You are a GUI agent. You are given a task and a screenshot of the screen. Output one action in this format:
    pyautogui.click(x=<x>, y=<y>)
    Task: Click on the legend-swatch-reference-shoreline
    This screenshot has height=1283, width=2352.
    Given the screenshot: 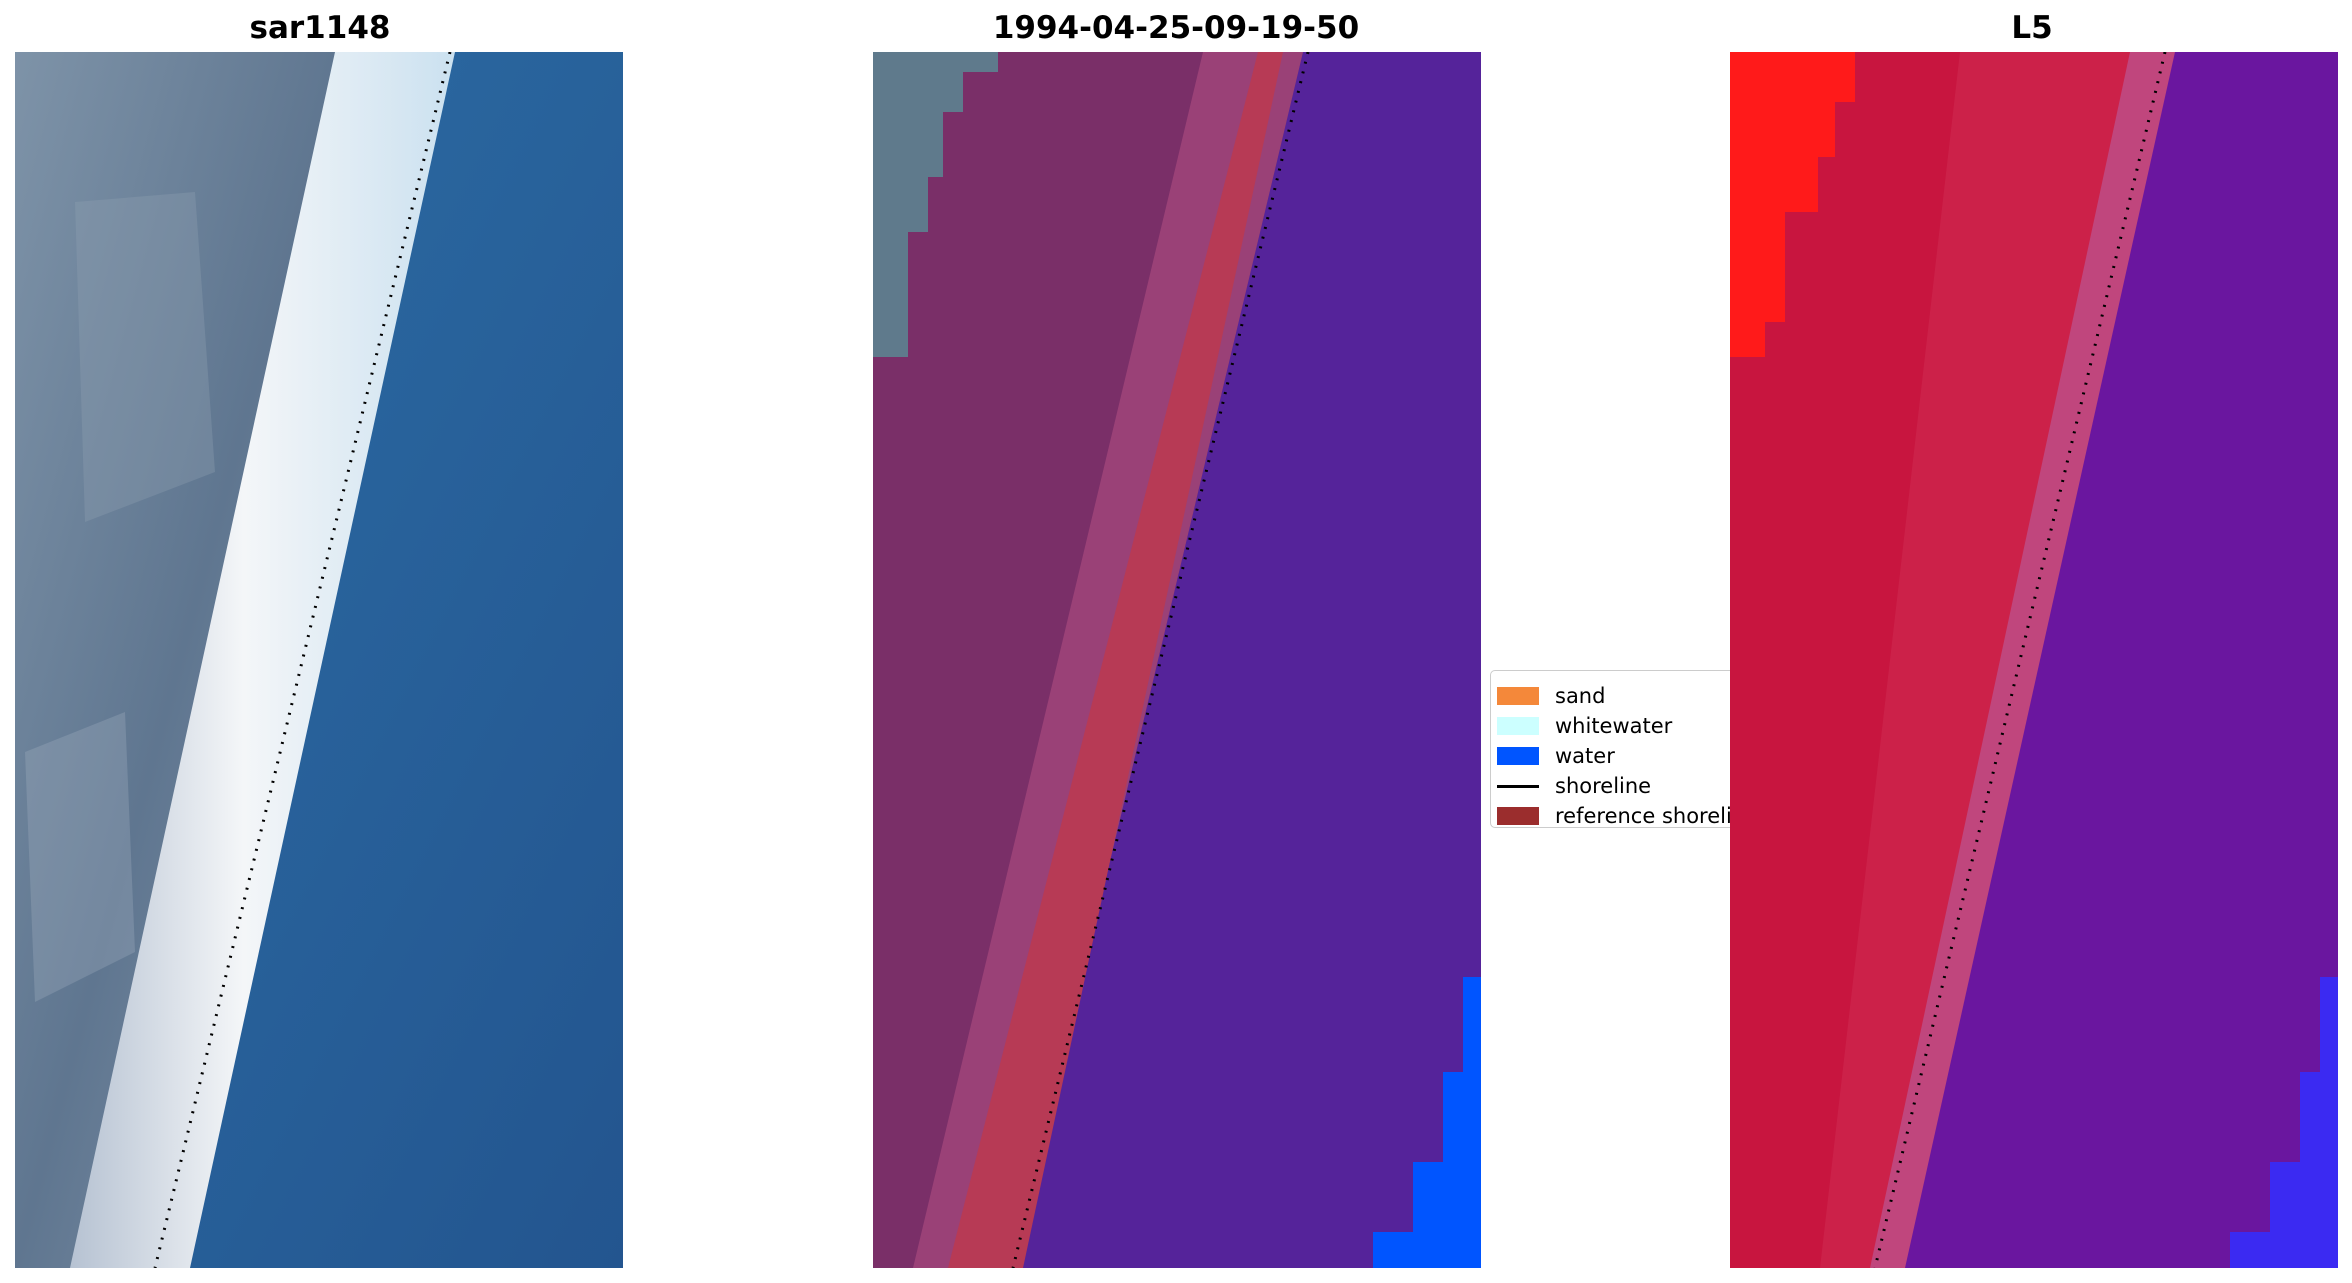 What is the action you would take?
    pyautogui.click(x=1518, y=816)
    